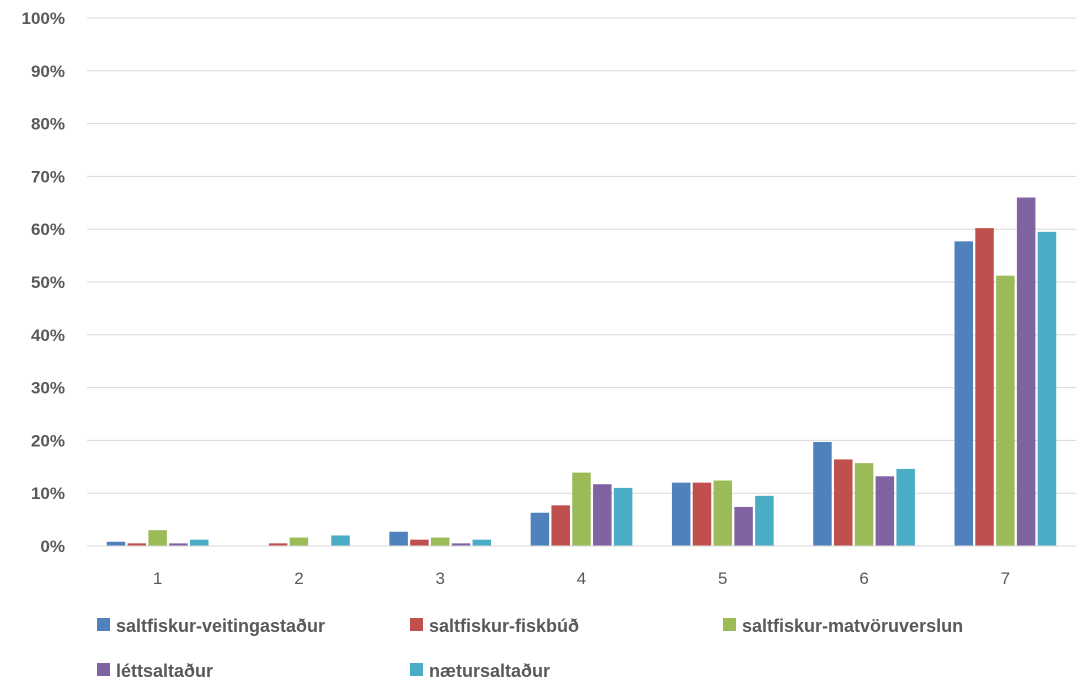 This screenshot has height=687, width=1088. I want to click on legend-label: saltfiskur-matvöruverslun, so click(852, 626).